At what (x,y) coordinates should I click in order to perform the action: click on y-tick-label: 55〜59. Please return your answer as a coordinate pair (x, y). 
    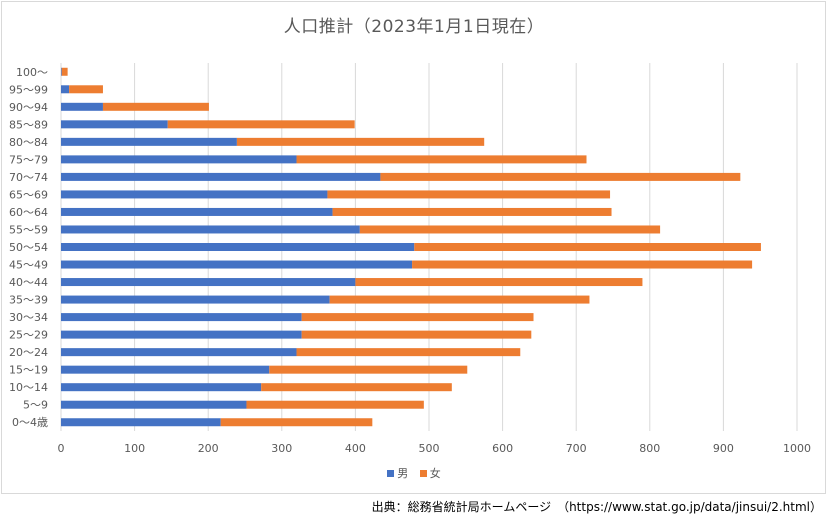
    Looking at the image, I should click on (28, 229).